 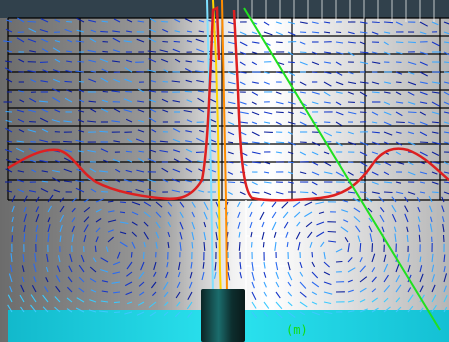 What do you see at coordinates (210, 148) in the screenshot?
I see `jet-line-cyan` at bounding box center [210, 148].